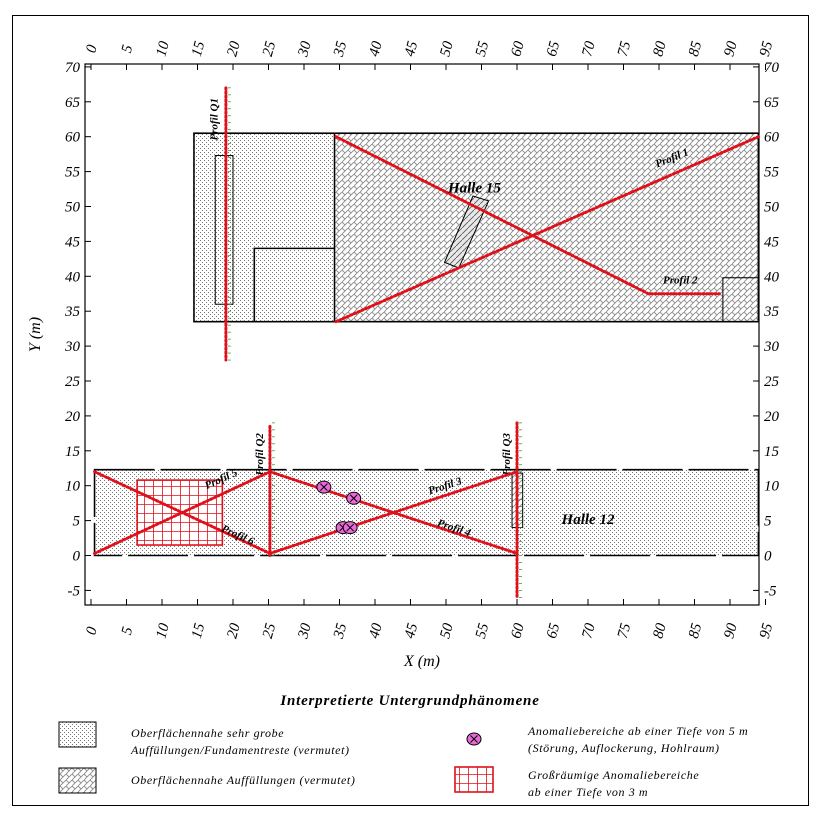  Describe the element at coordinates (659, 630) in the screenshot. I see `x-tick-label-bottom: 80` at that location.